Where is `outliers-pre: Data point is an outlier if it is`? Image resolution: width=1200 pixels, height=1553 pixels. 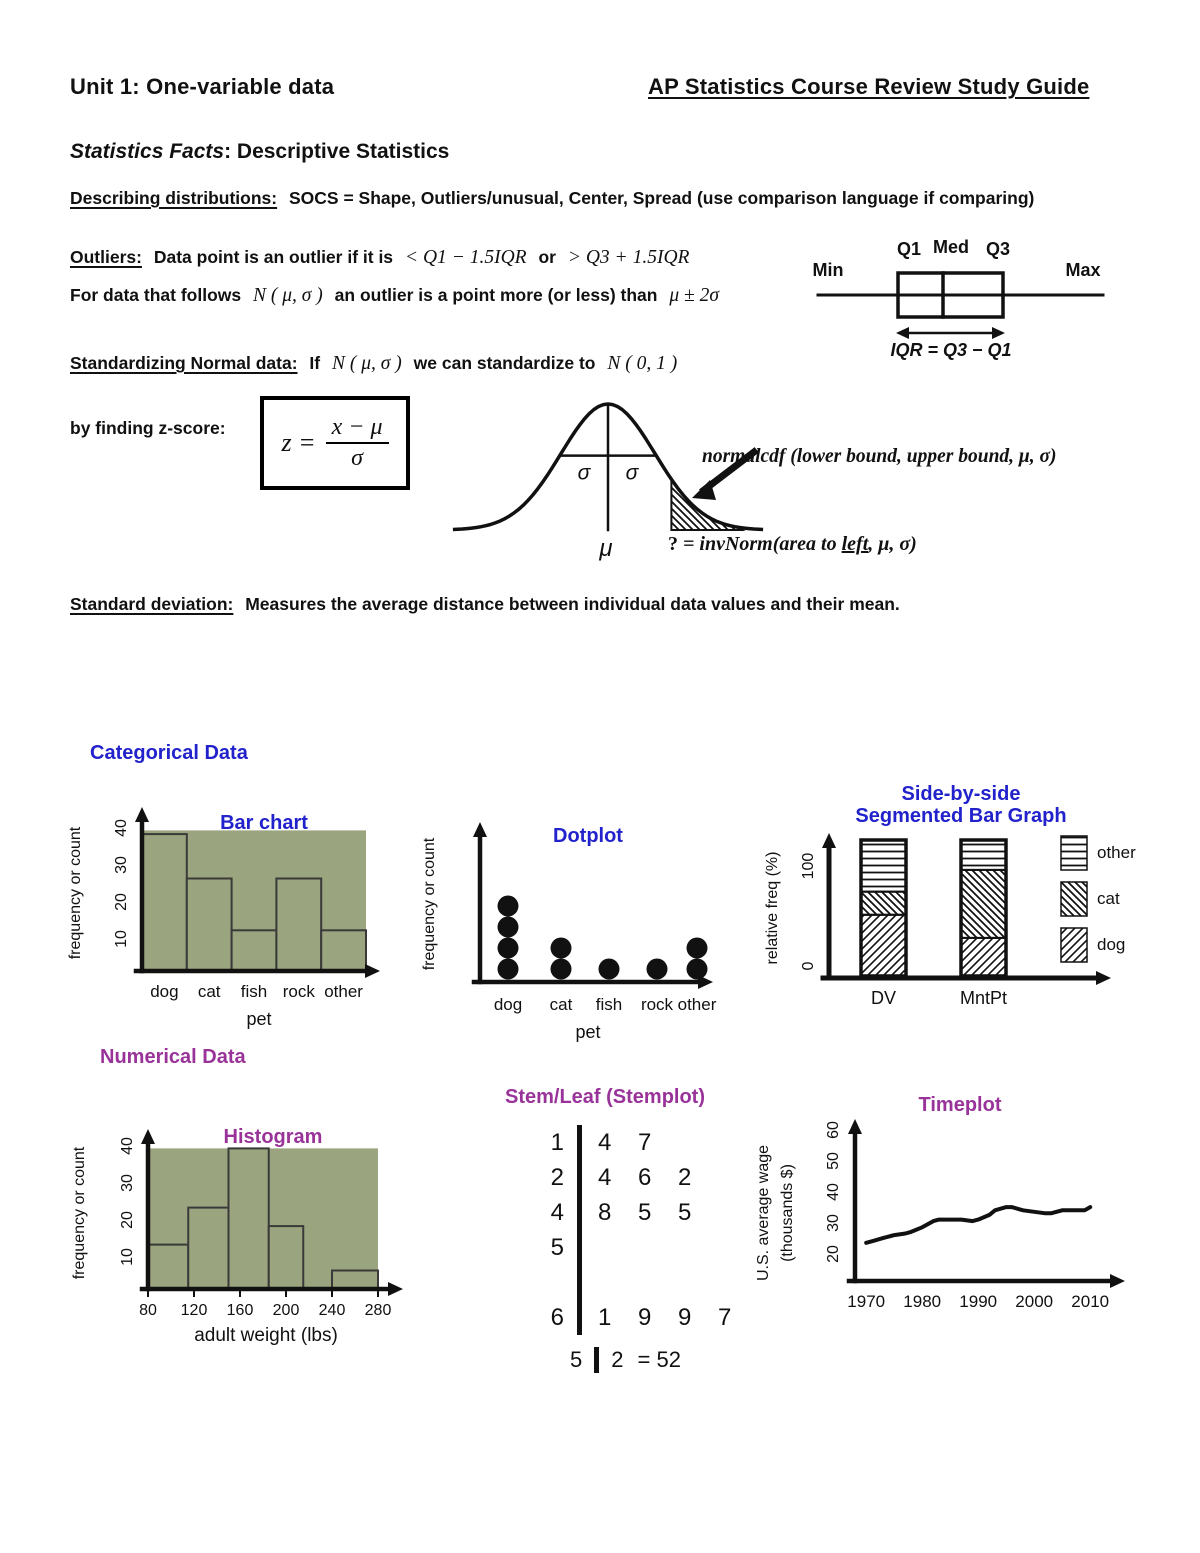
outliers-pre: Data point is an outlier if it is is located at coordinates (273, 257).